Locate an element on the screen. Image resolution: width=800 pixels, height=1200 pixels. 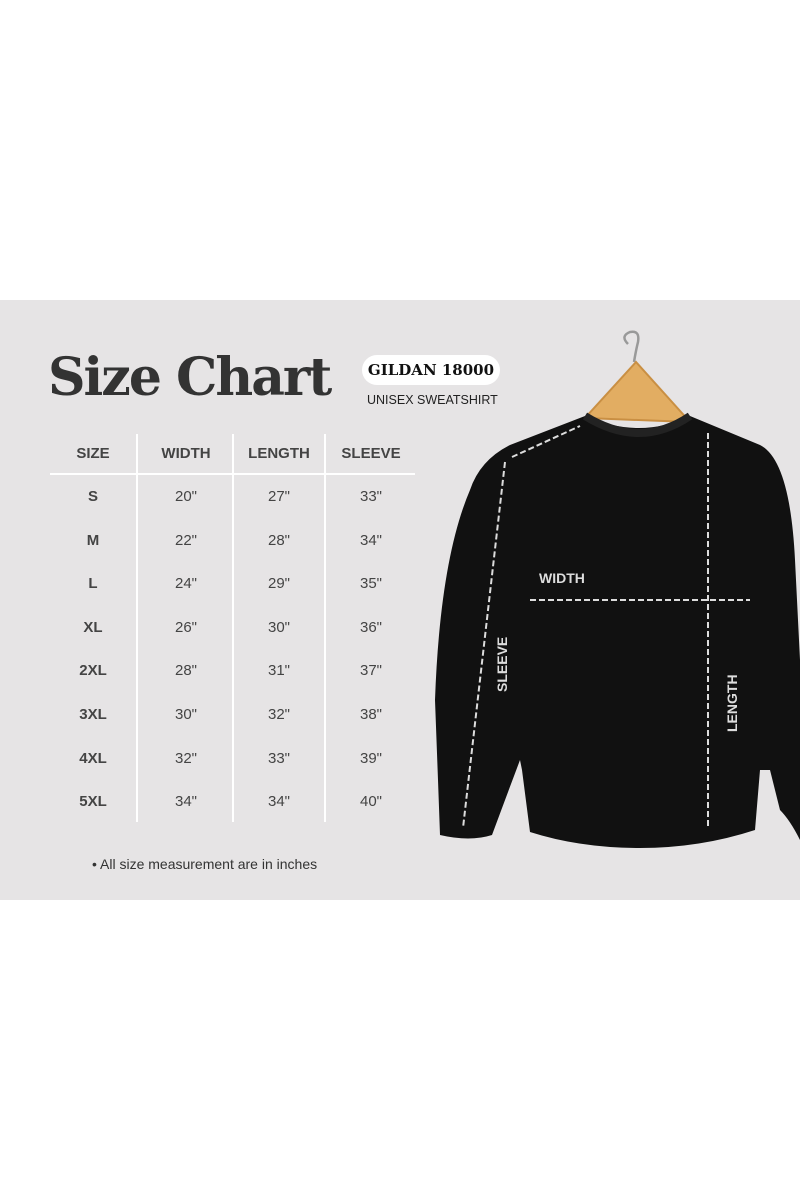
width-label: WIDTH is located at coordinates (562, 578).